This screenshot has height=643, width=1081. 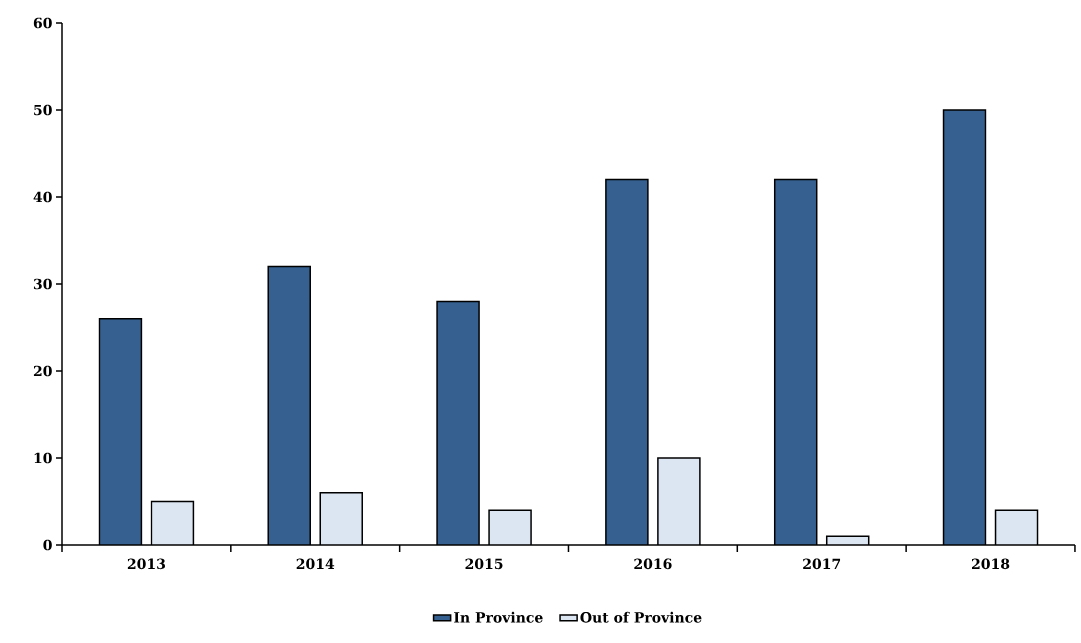 I want to click on legend-label: In Province, so click(x=498, y=617).